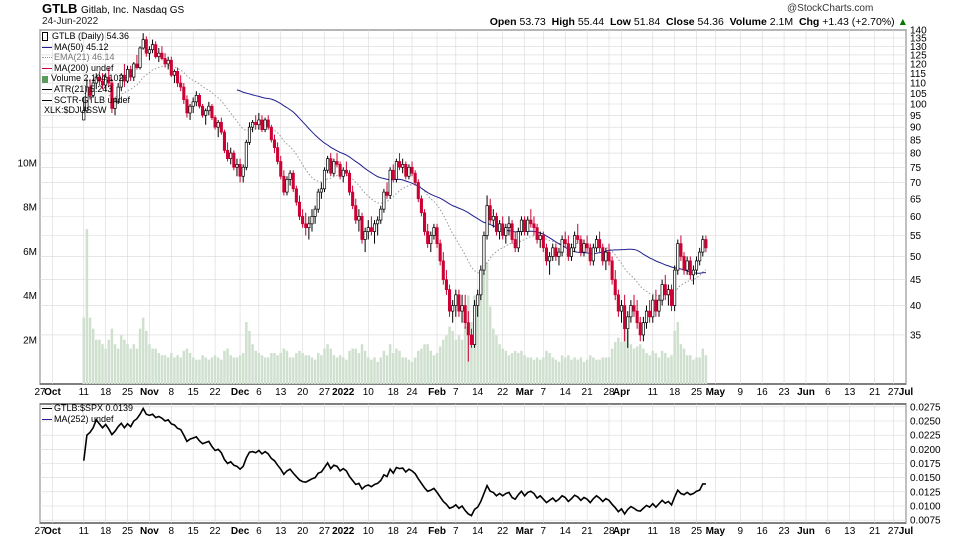  Describe the element at coordinates (925, 492) in the screenshot. I see `ratio-tick-label: 0.0125` at that location.